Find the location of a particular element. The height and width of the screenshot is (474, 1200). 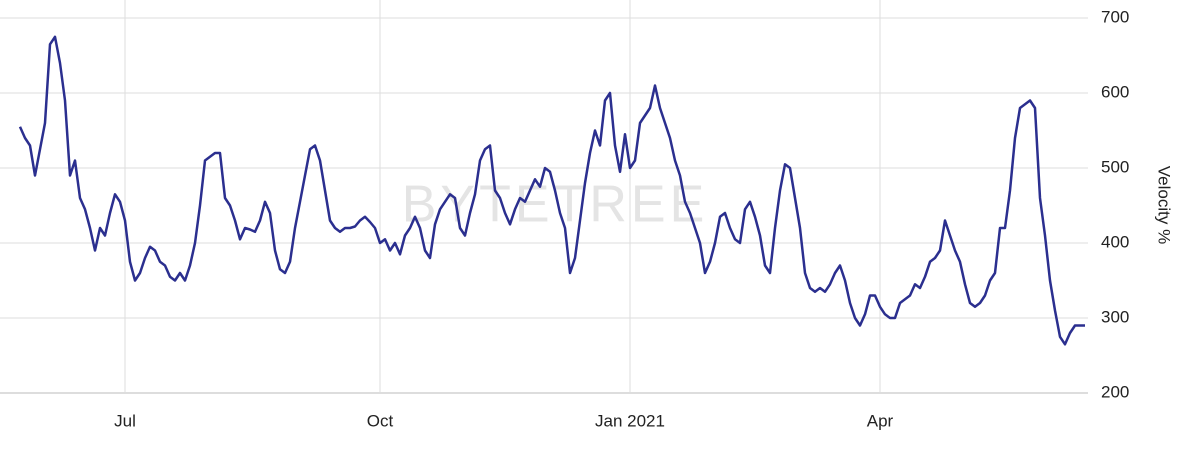

x-tick-label: Apr is located at coordinates (880, 420).